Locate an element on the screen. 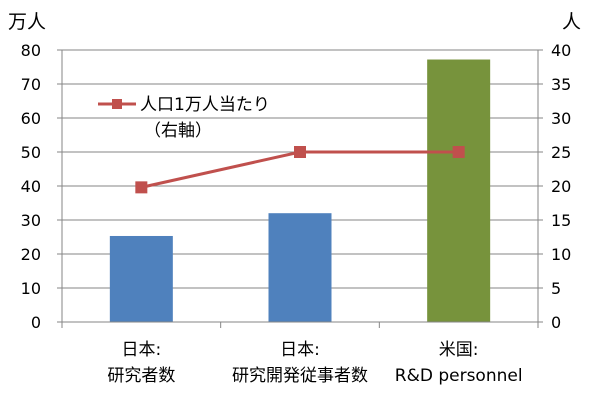 The width and height of the screenshot is (600, 402). right-tick-label: 5 is located at coordinates (556, 288).